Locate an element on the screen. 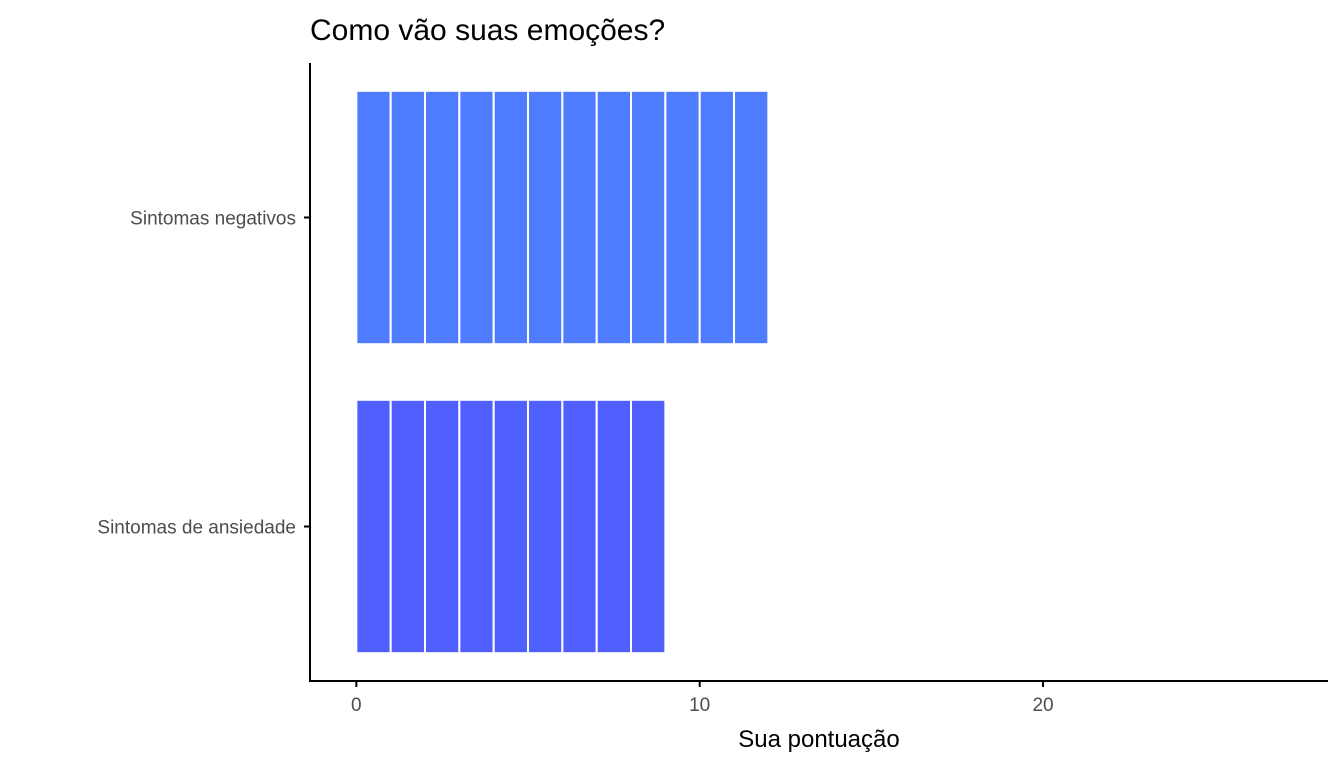  chart-title: Como vão suas emoções? is located at coordinates (487, 30).